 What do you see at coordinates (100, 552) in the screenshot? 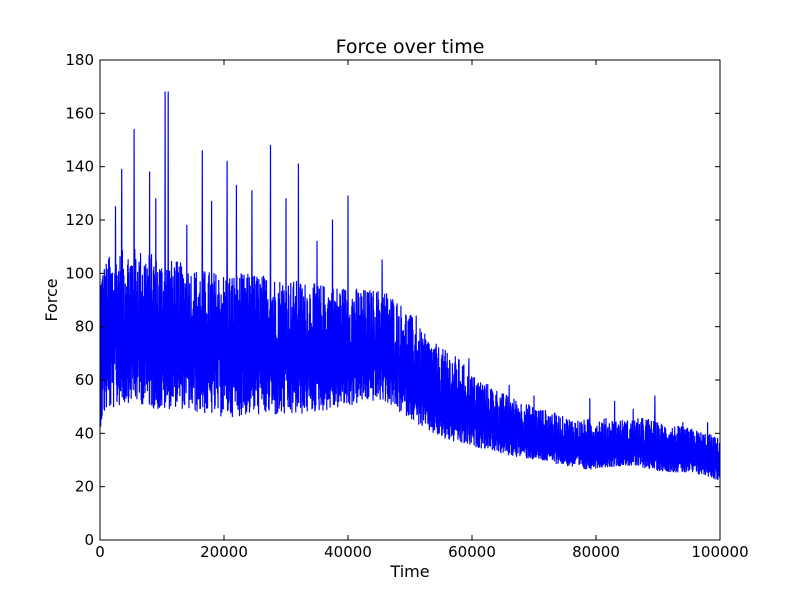
I see `x-tick-label: 0` at bounding box center [100, 552].